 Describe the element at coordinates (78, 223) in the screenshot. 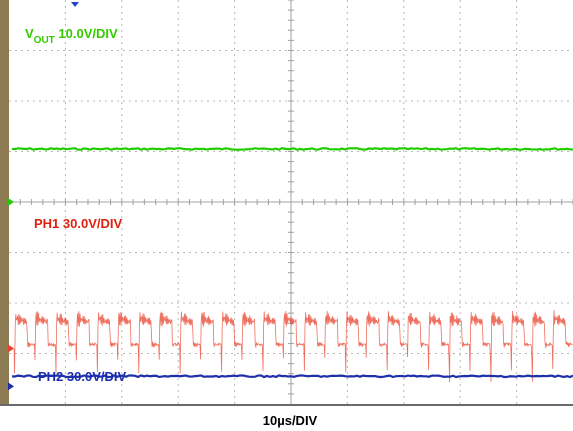

I see `ph1-channel-label: PH1 30.0V/DIV` at that location.